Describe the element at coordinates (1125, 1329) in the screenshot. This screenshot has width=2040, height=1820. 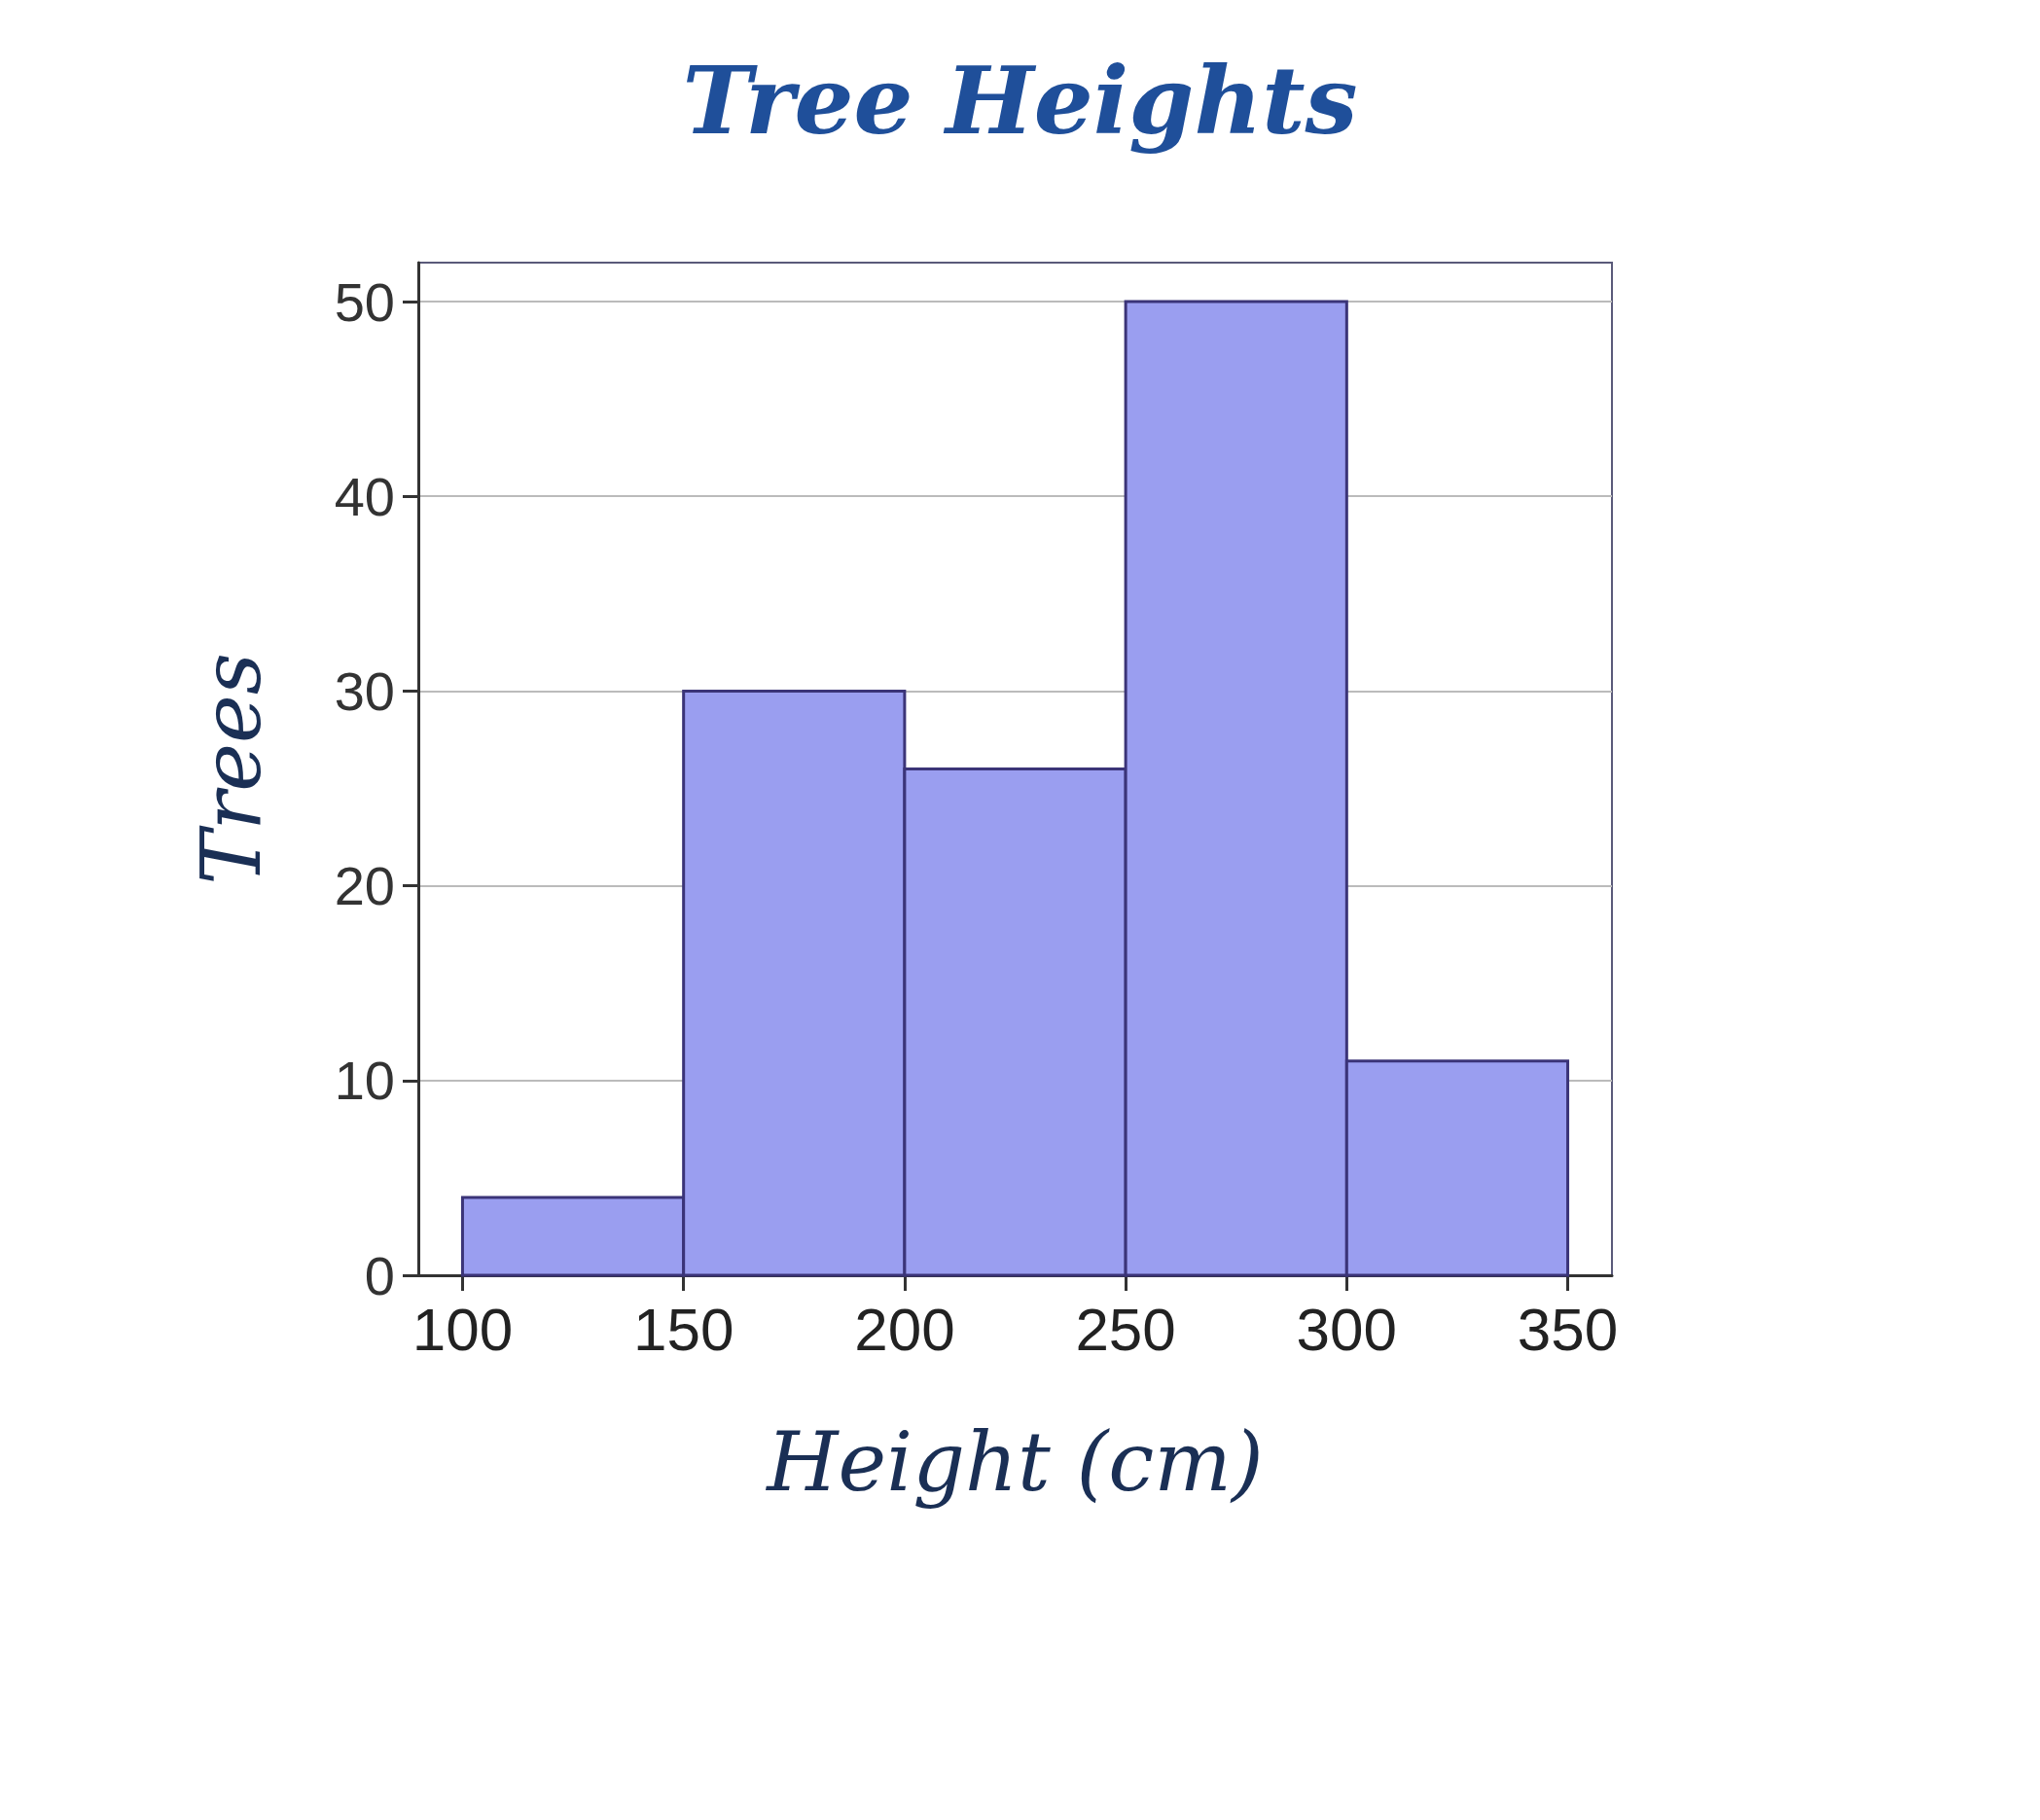
I see `x-tick-label: 250` at that location.